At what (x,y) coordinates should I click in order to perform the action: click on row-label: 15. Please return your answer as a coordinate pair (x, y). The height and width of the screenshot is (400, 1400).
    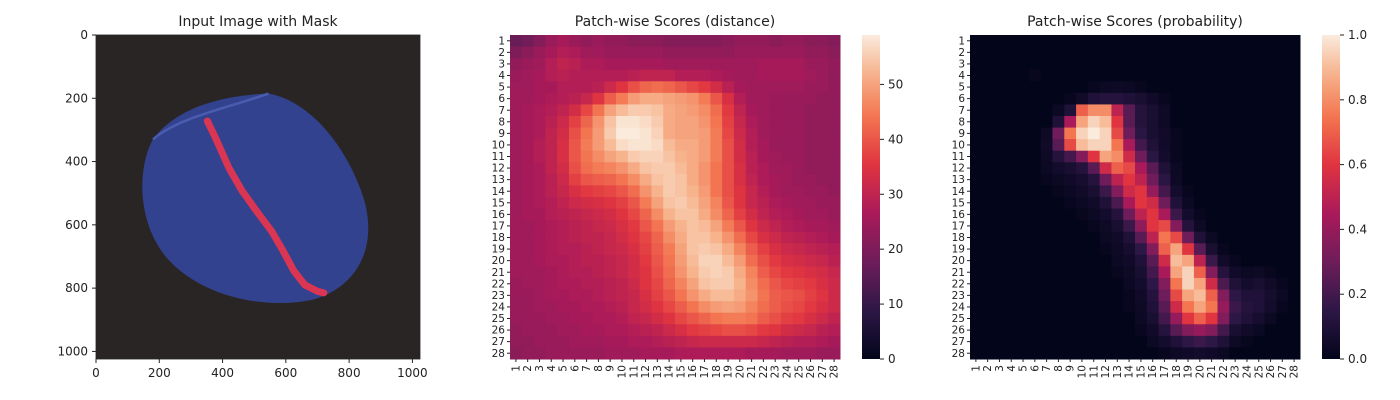
    Looking at the image, I should click on (498, 203).